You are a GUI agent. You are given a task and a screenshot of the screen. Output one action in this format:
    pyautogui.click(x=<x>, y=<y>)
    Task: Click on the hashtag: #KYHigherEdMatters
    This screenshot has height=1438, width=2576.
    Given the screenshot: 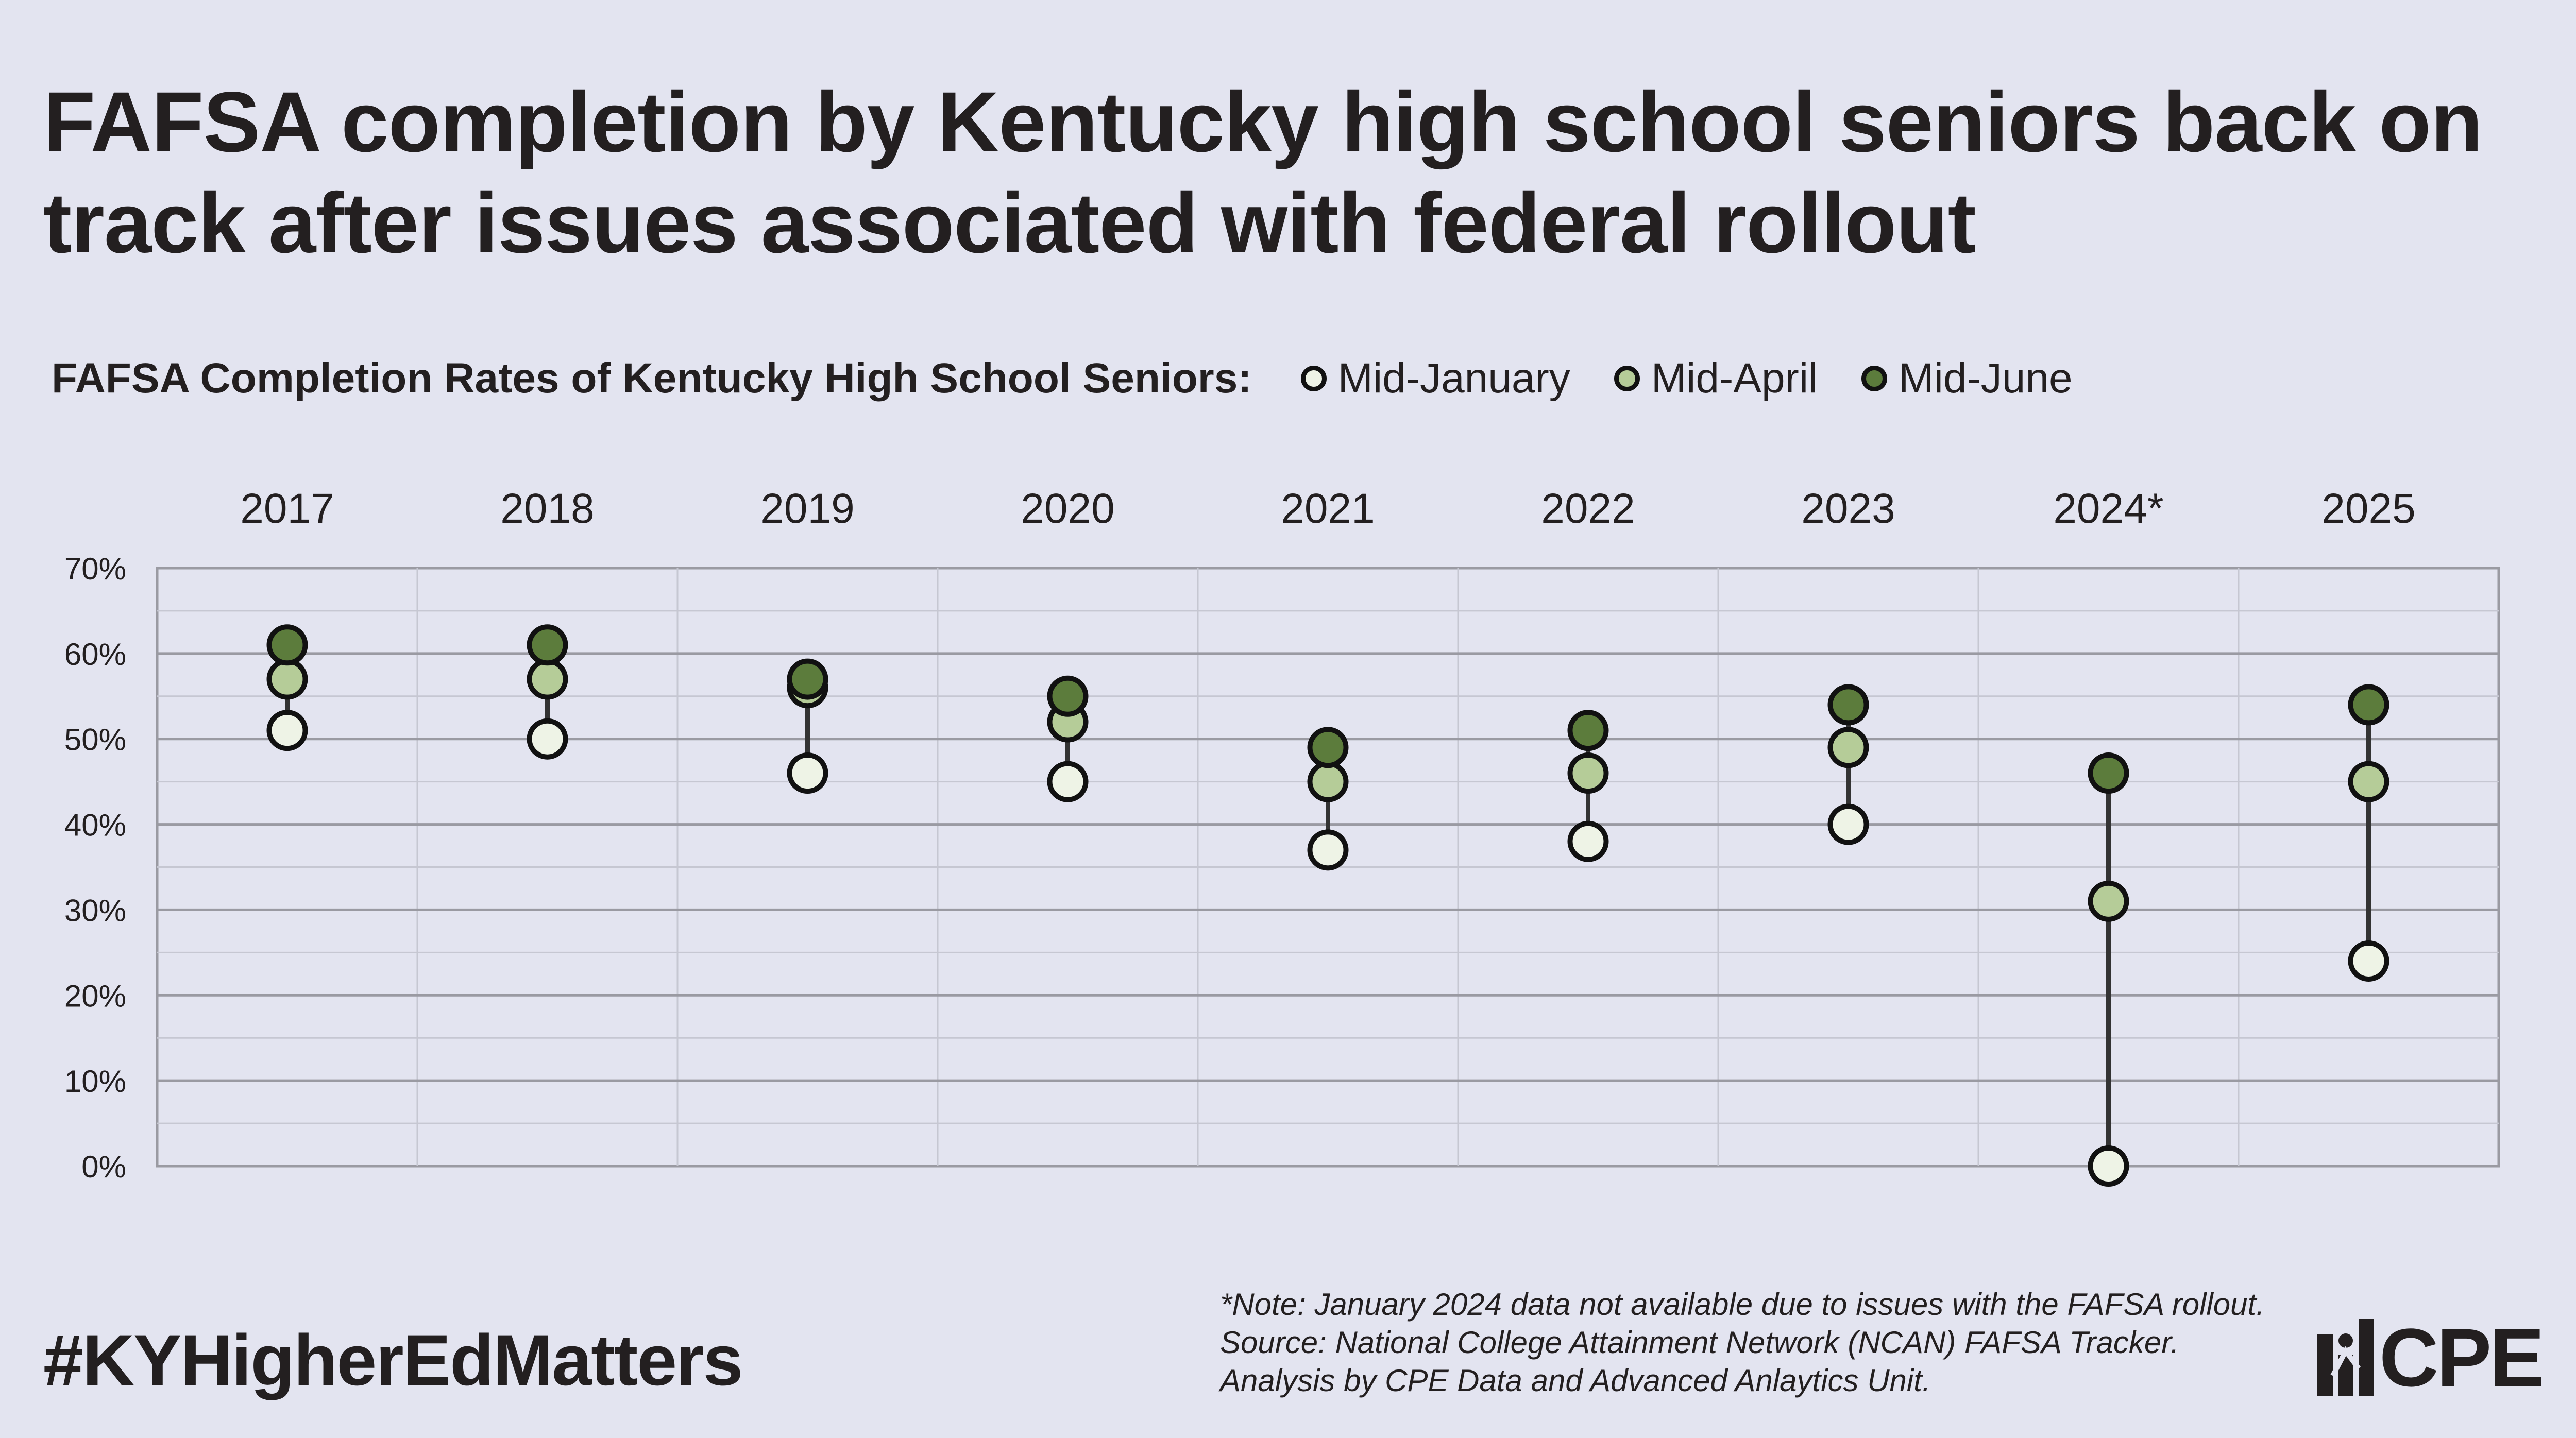 What is the action you would take?
    pyautogui.click(x=393, y=1360)
    